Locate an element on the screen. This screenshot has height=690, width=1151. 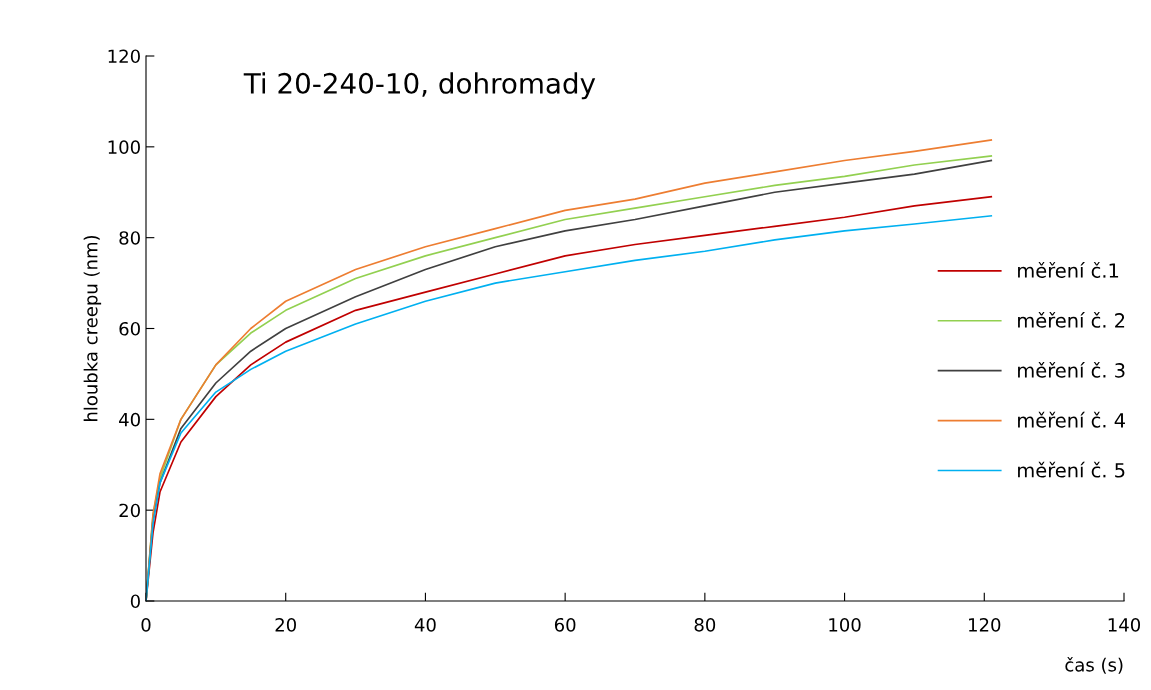
x-tick-label: 140 is located at coordinates (1124, 624).